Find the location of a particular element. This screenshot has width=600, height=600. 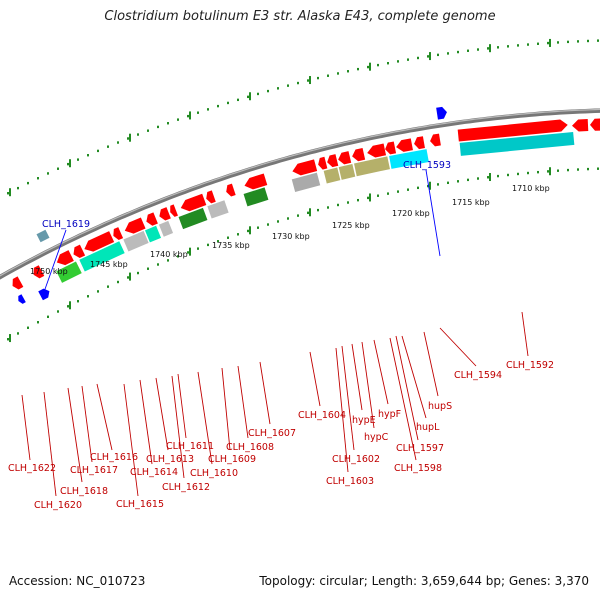

gene-label-red: hupS is located at coordinates (440, 406).